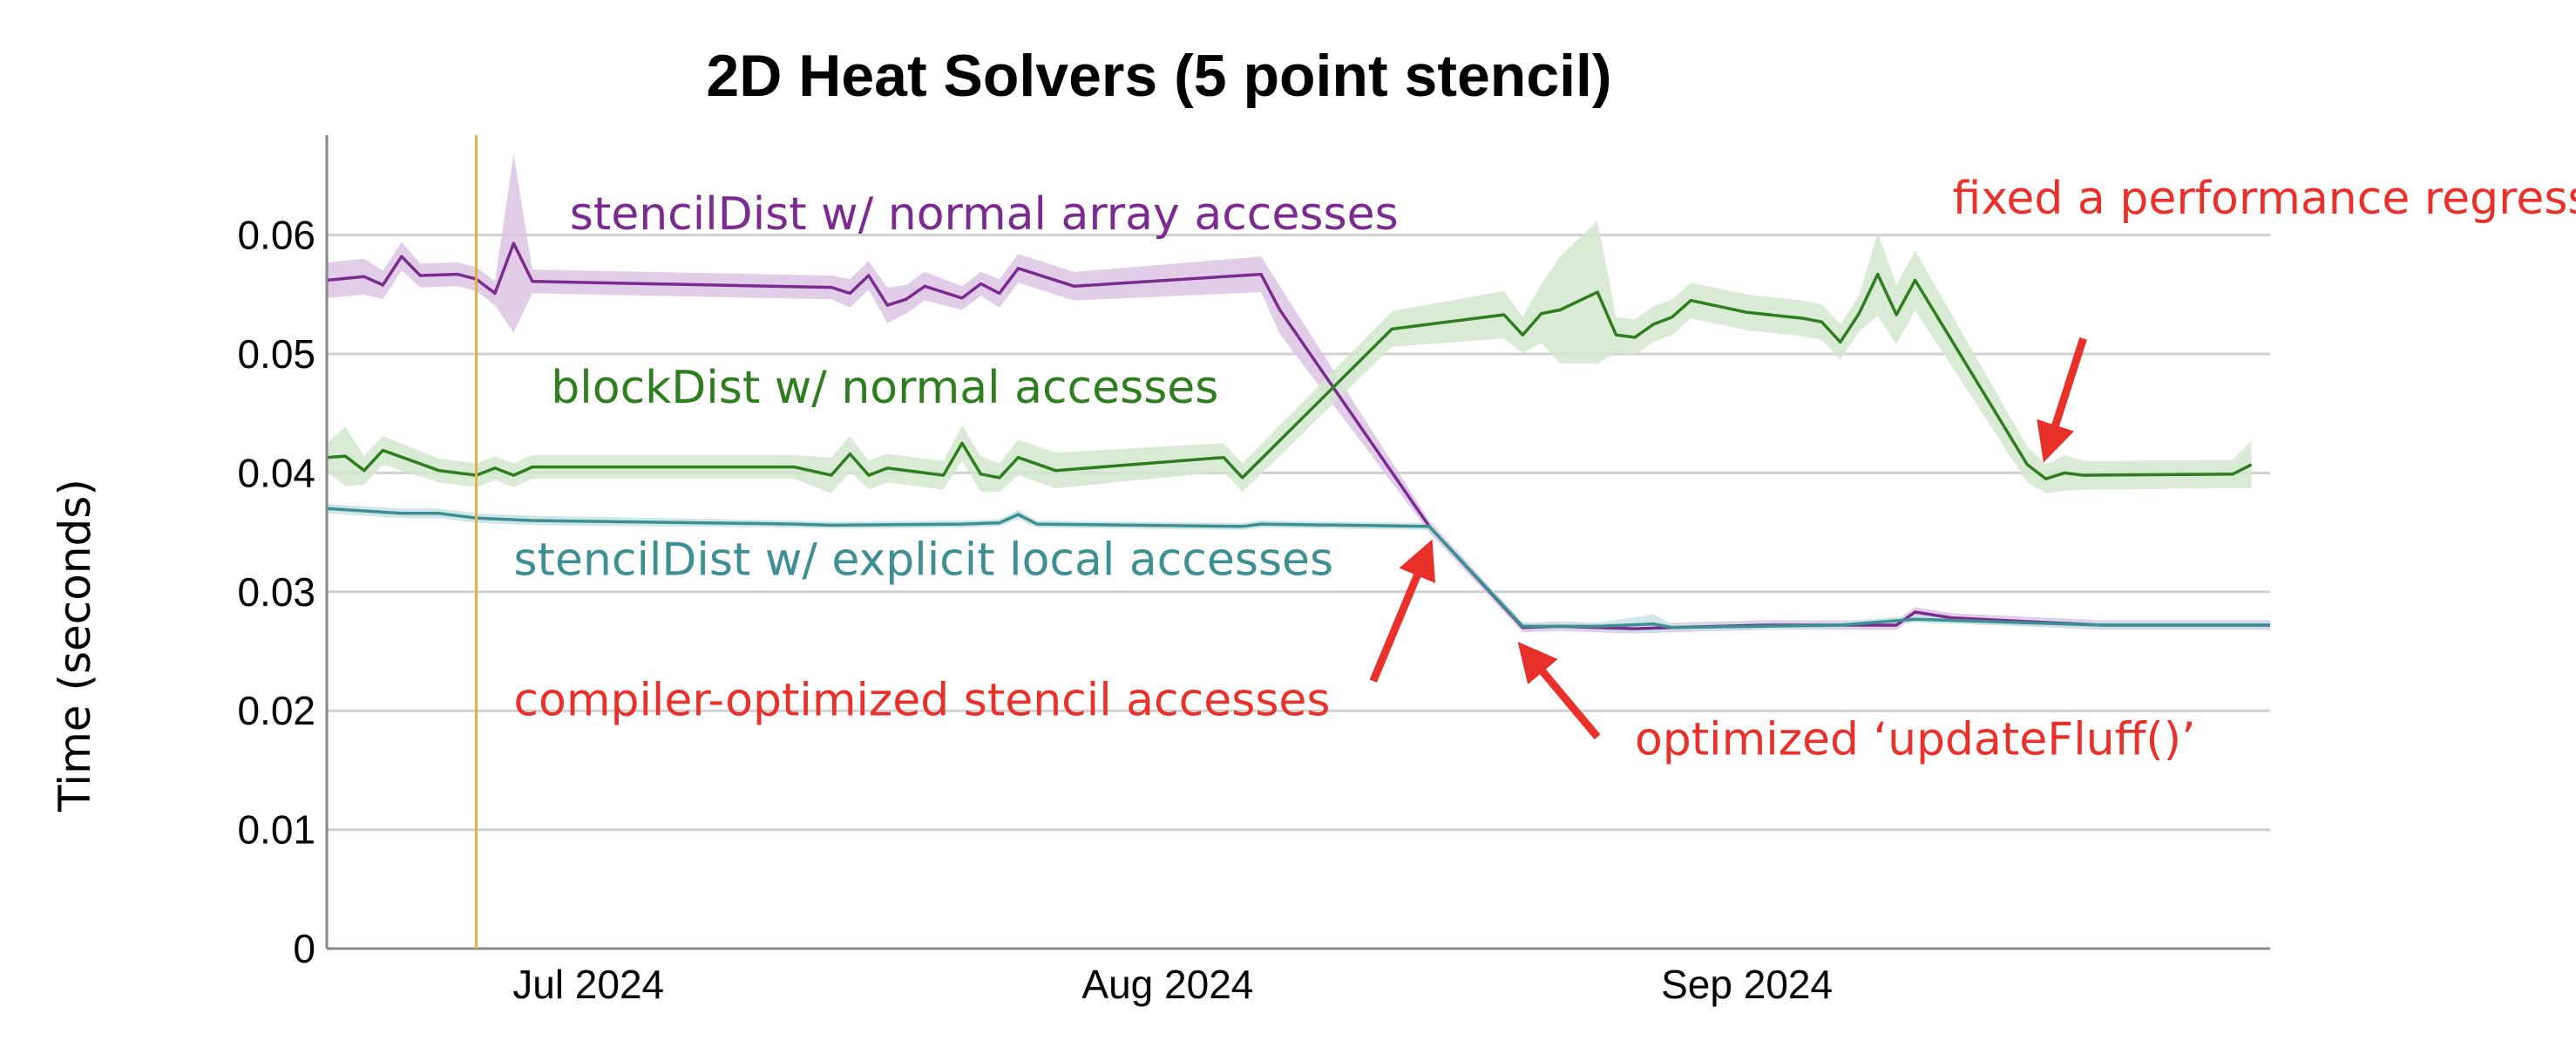 This screenshot has width=2576, height=1041. Describe the element at coordinates (304, 948) in the screenshot. I see `y-tick-label: 0` at that location.